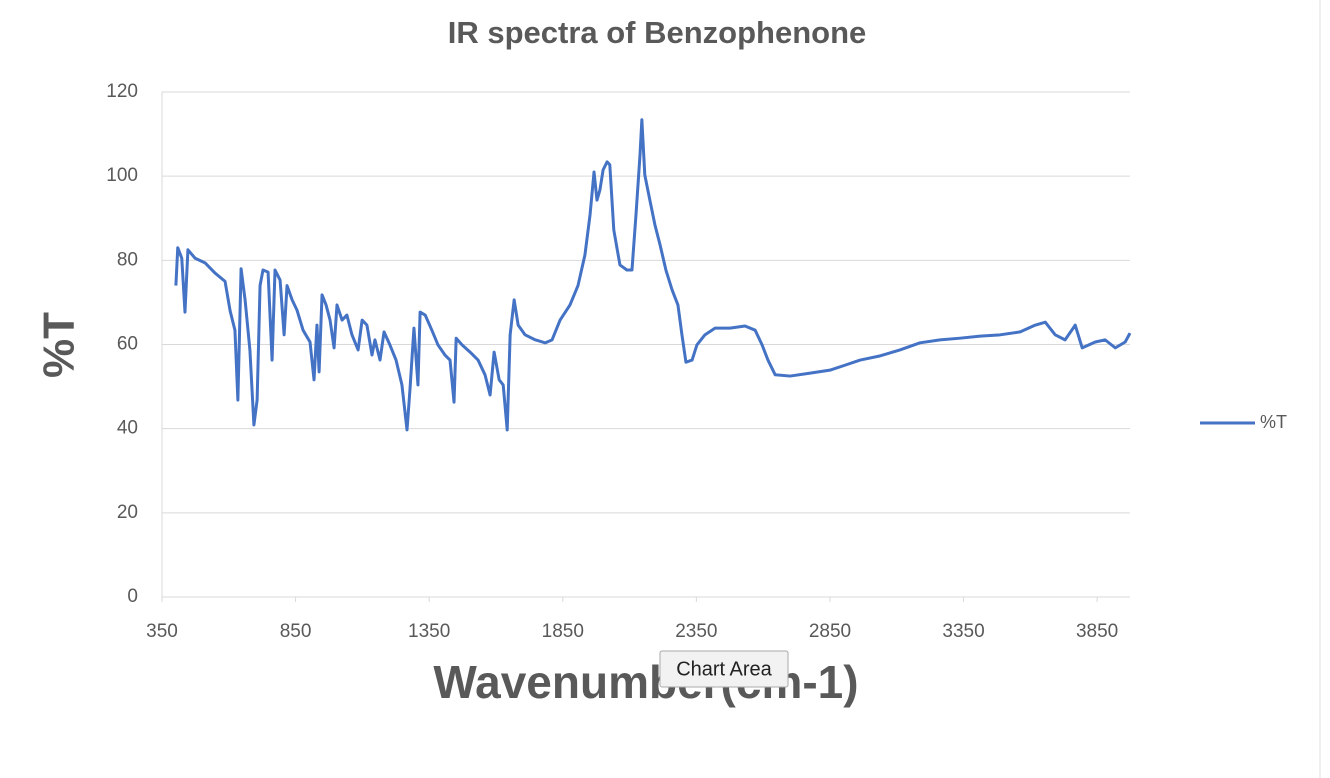 Image resolution: width=1330 pixels, height=778 pixels. What do you see at coordinates (162, 631) in the screenshot?
I see `x-tick-label: 350` at bounding box center [162, 631].